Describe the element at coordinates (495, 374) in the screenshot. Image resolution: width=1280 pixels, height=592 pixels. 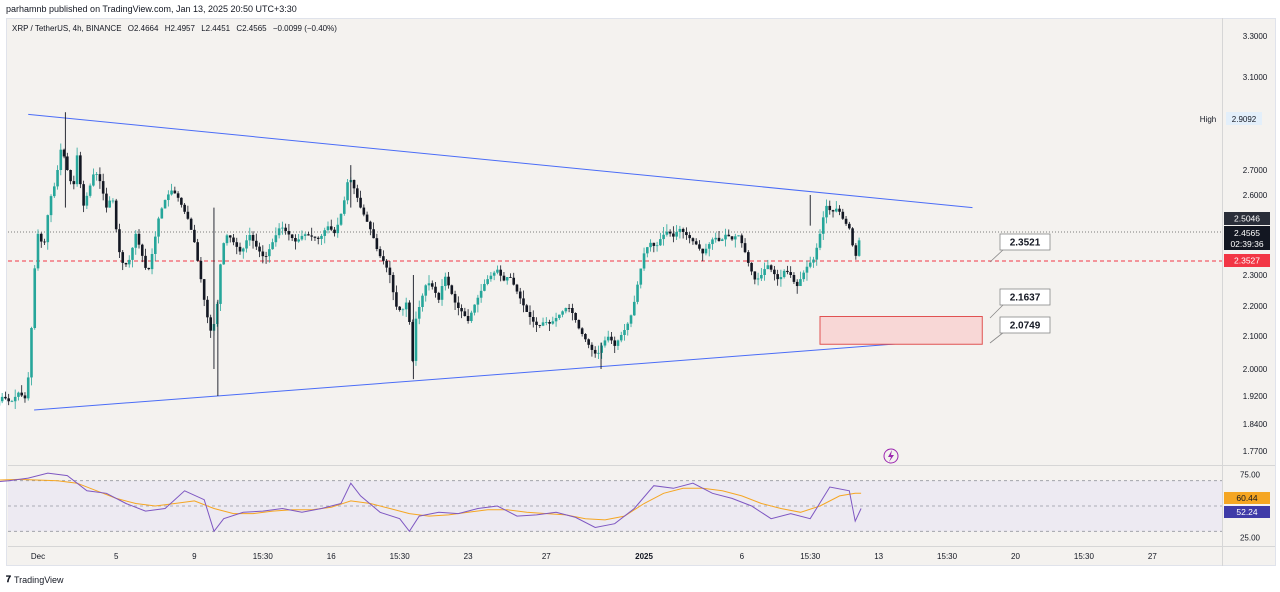
I see `lower-trendline` at that location.